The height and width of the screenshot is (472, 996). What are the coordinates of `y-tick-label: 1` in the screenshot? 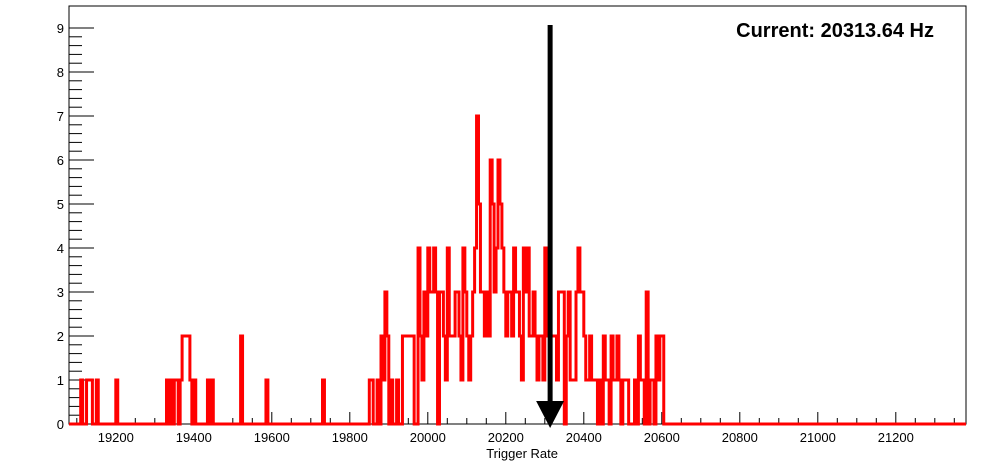 It's located at (60, 380).